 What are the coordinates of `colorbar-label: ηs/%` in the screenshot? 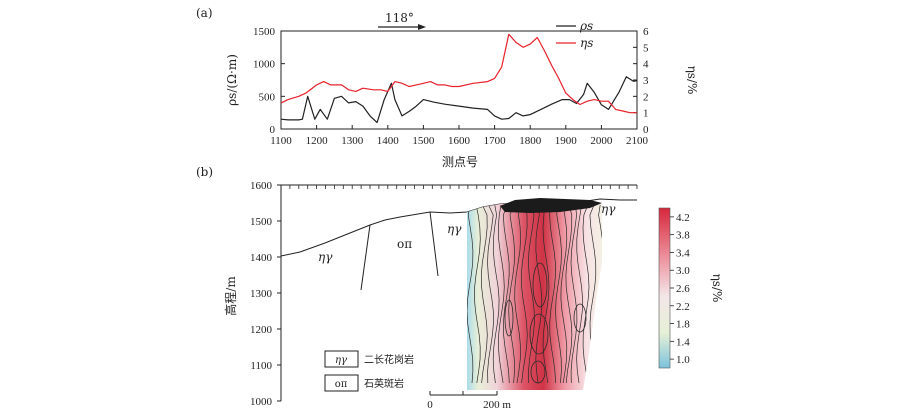 It's located at (717, 288).